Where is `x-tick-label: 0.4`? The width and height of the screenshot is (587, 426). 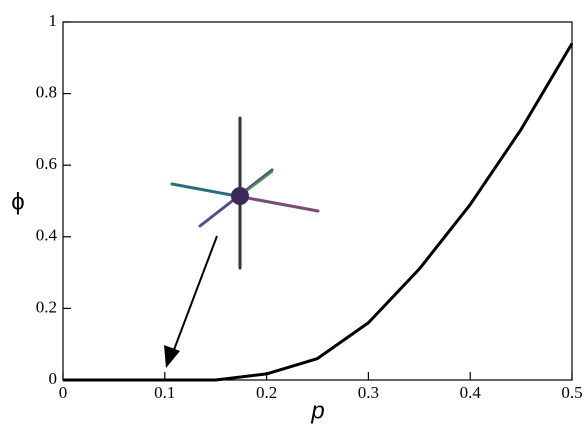
x-tick-label: 0.4 is located at coordinates (471, 392).